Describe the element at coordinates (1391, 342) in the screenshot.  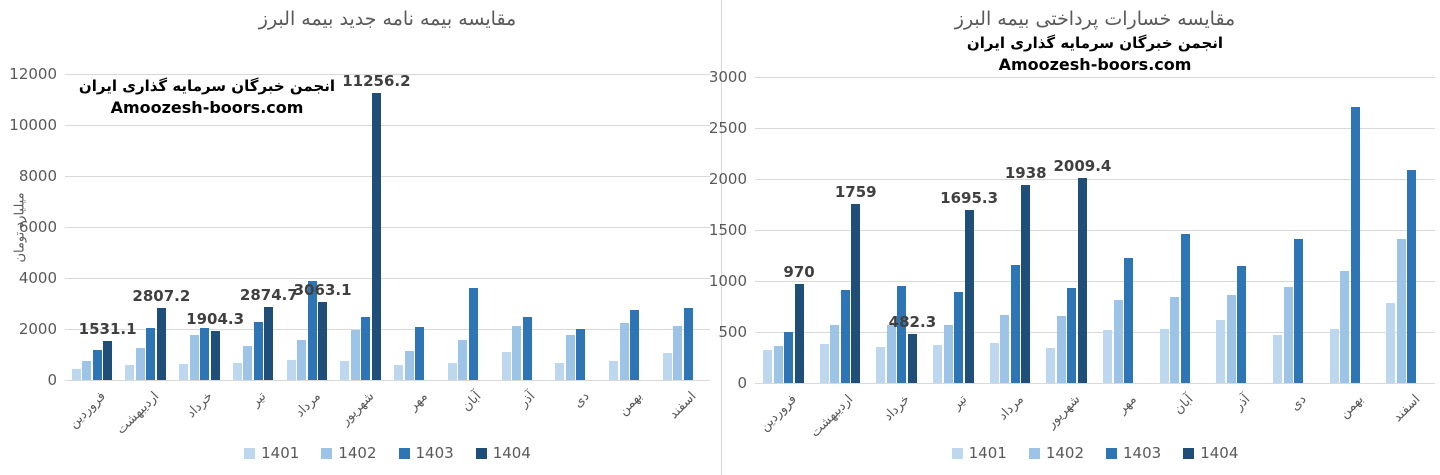
I see `bar-1401-اسفند` at that location.